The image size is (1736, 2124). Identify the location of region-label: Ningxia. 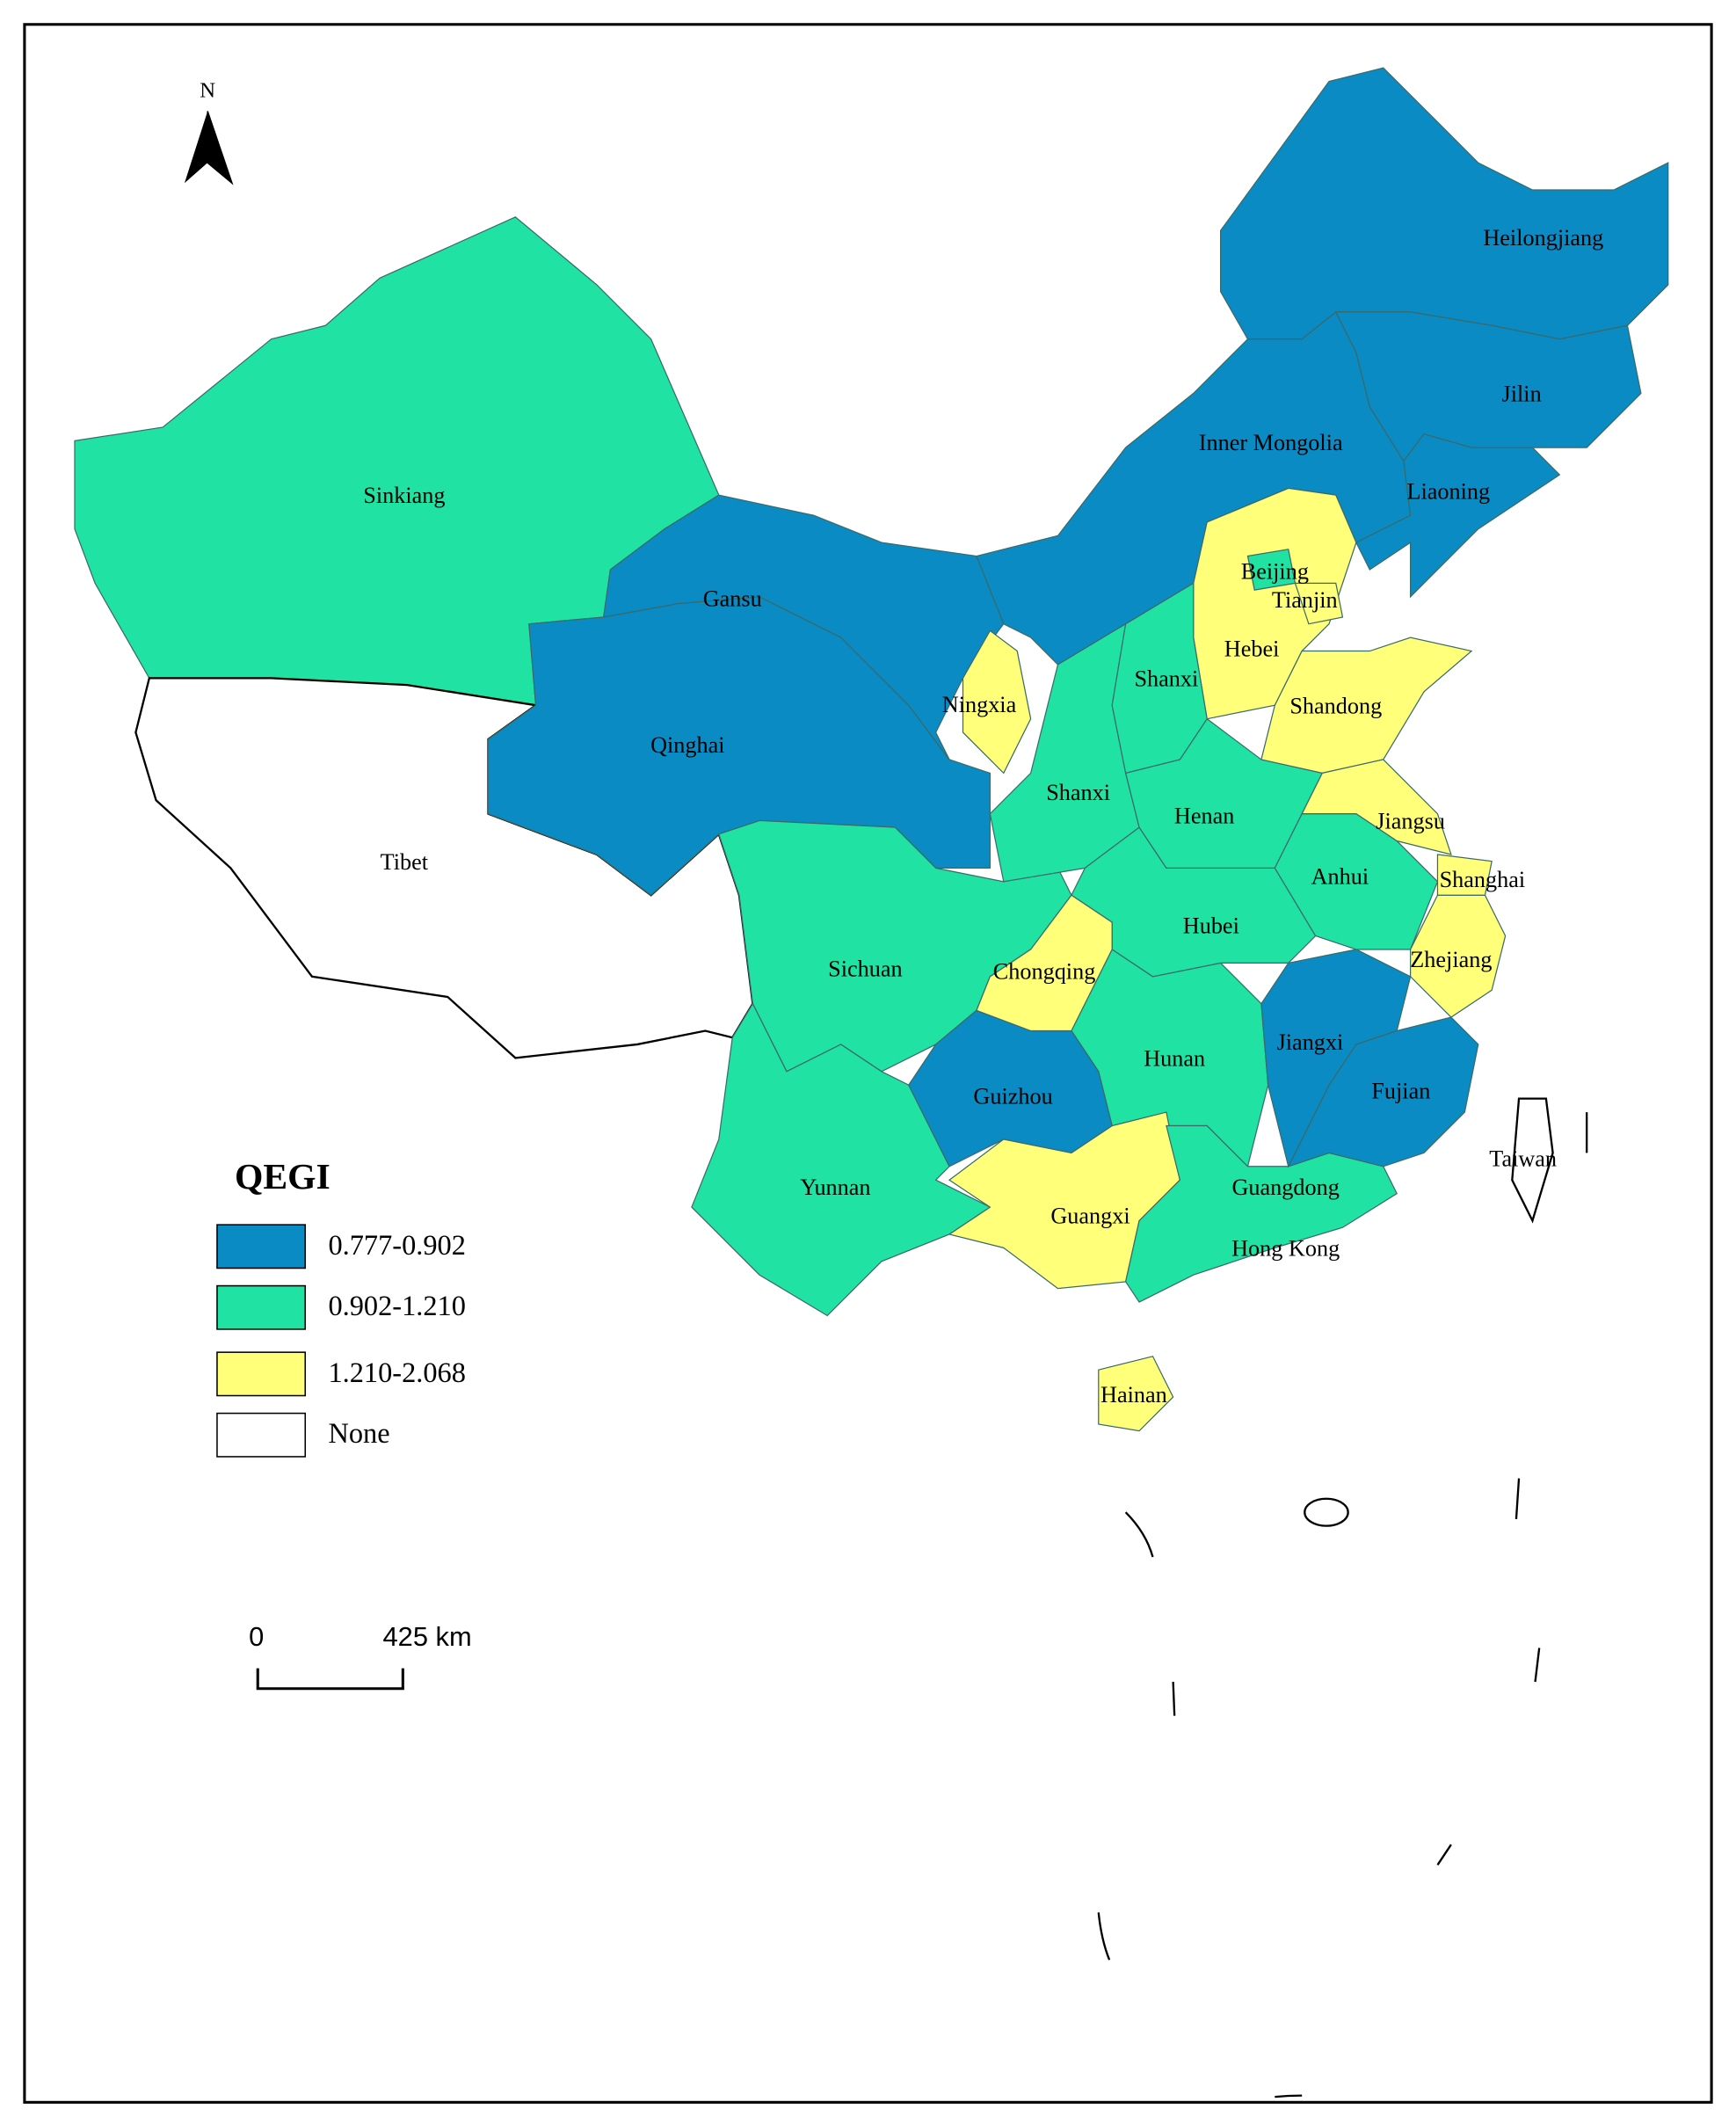
(979, 704).